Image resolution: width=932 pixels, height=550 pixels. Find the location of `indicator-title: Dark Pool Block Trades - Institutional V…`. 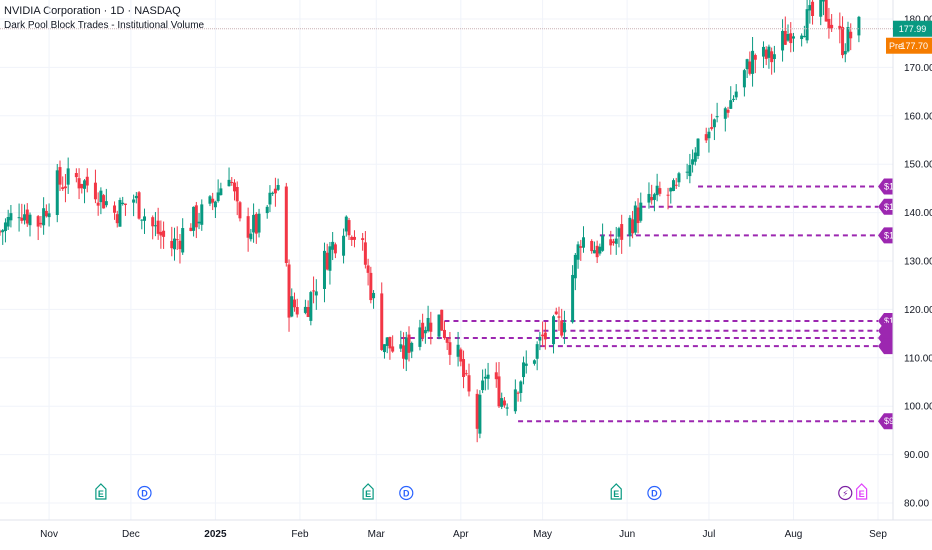

indicator-title: Dark Pool Block Trades - Institutional V… is located at coordinates (104, 25).